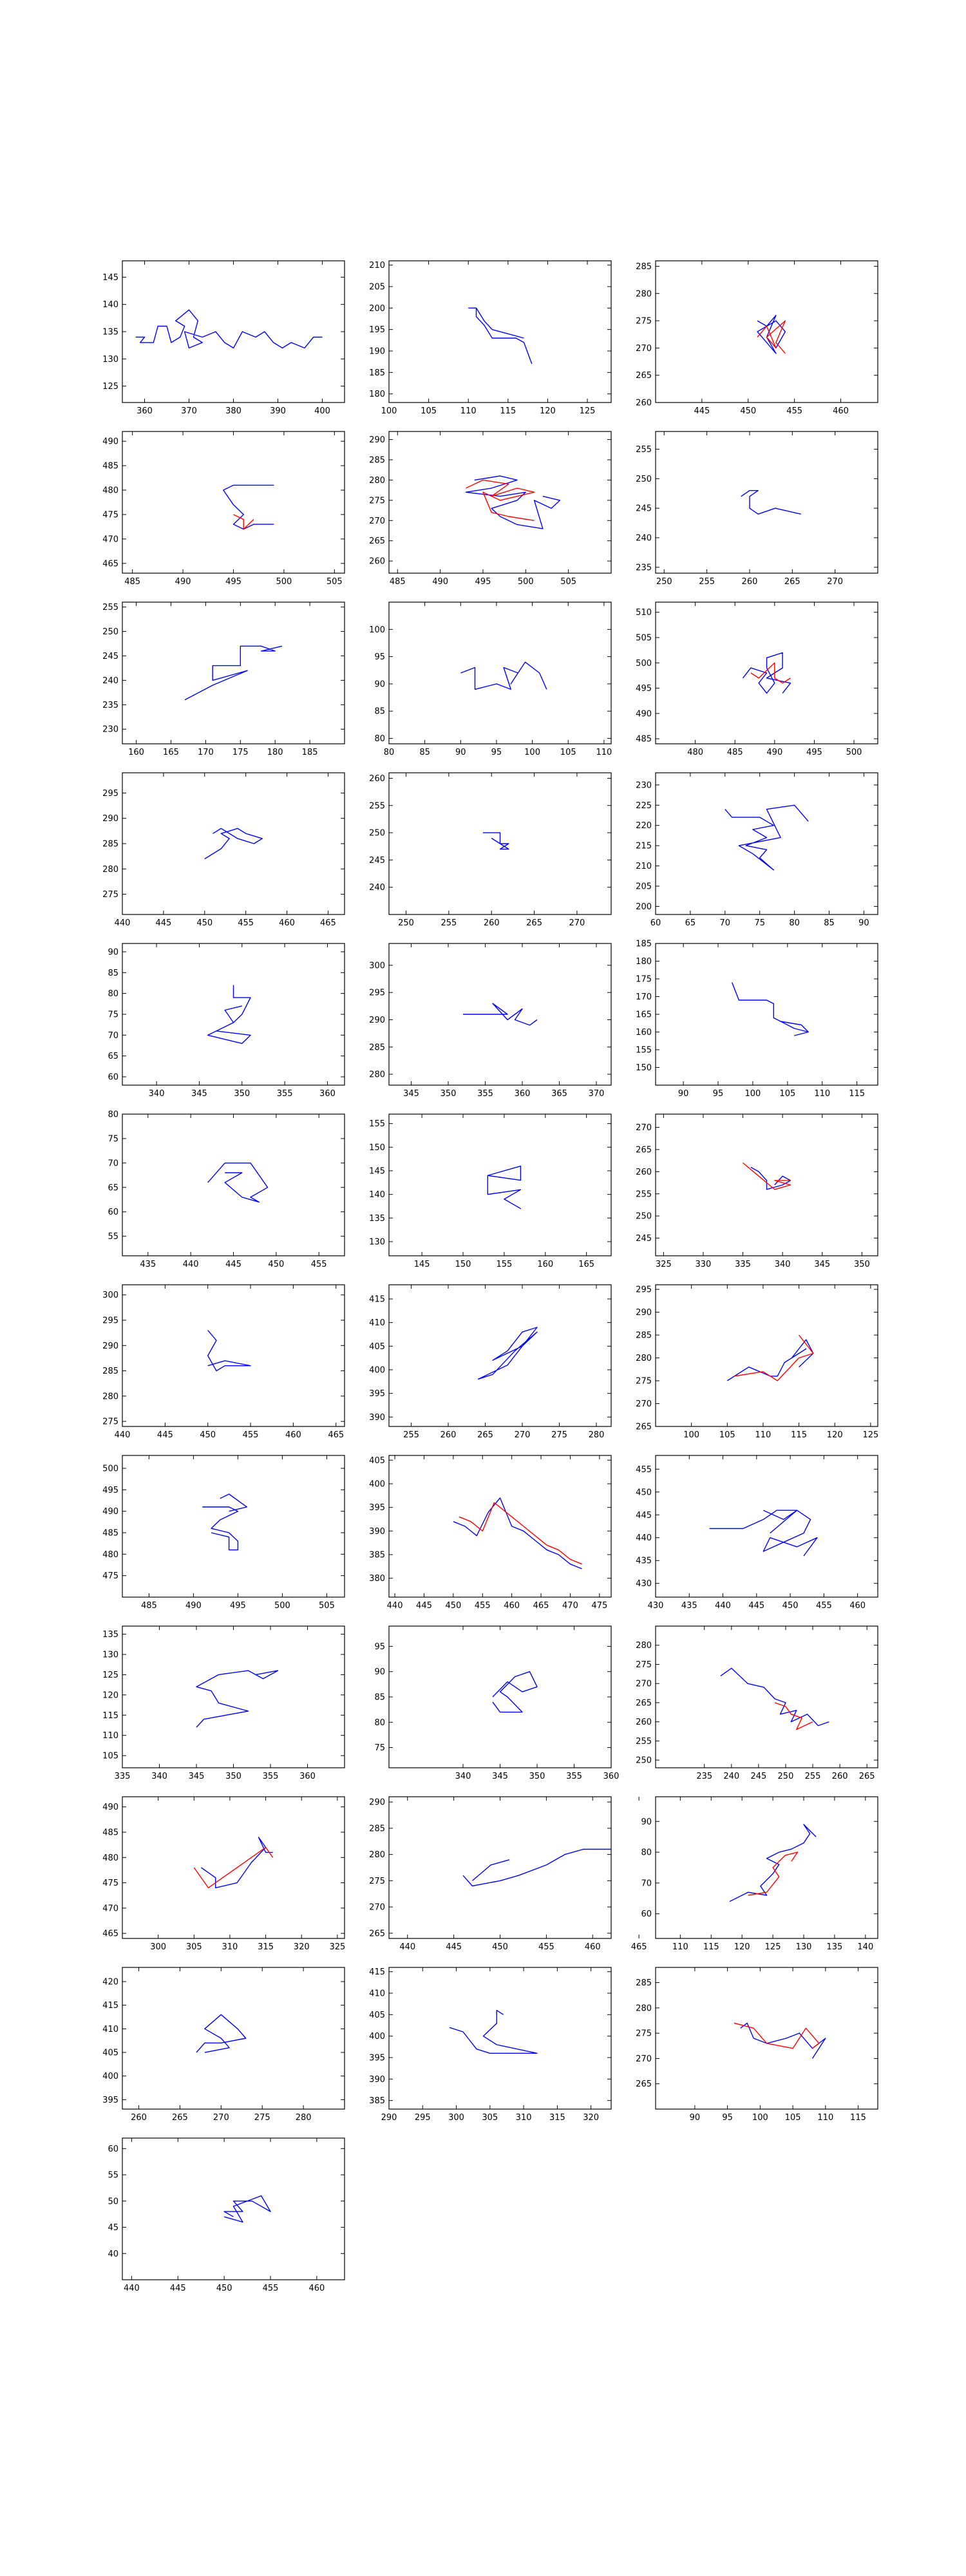 This screenshot has width=966, height=2576. I want to click on y-tick-label: 280, so click(377, 1855).